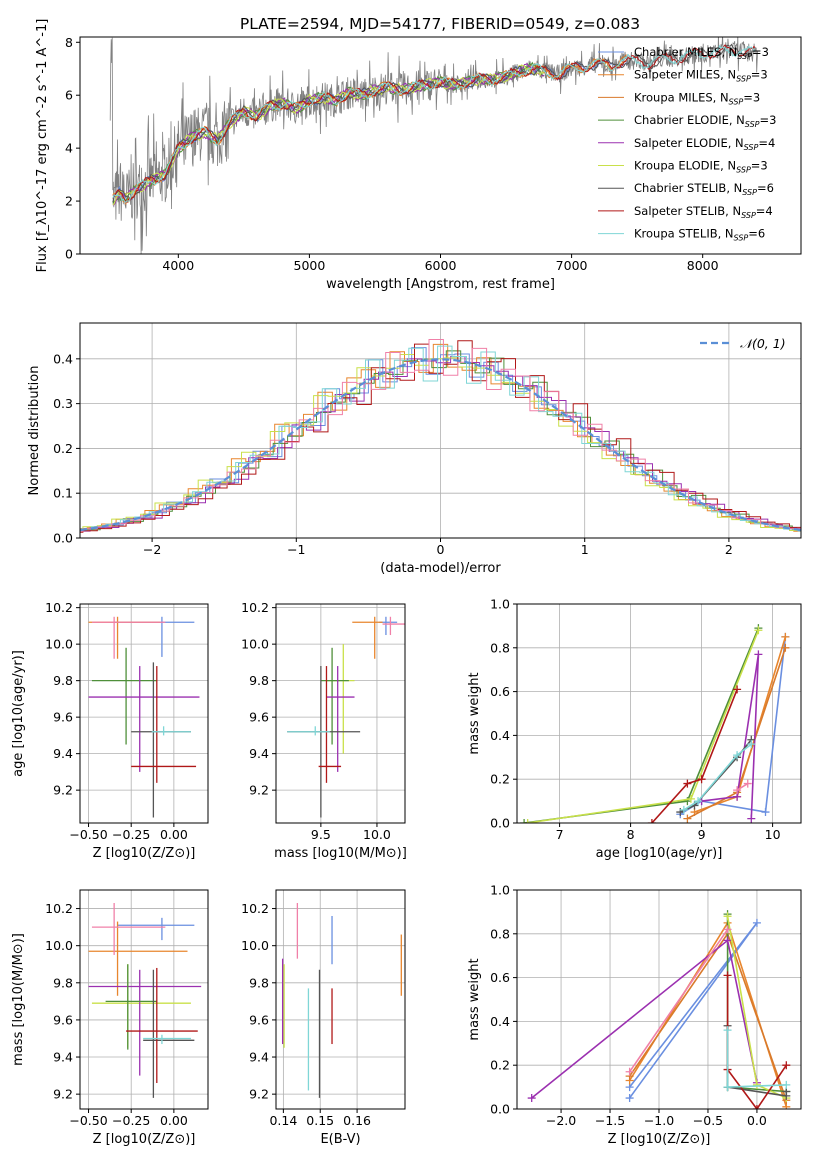  I want to click on y-tick-label: 0.6, so click(500, 691).